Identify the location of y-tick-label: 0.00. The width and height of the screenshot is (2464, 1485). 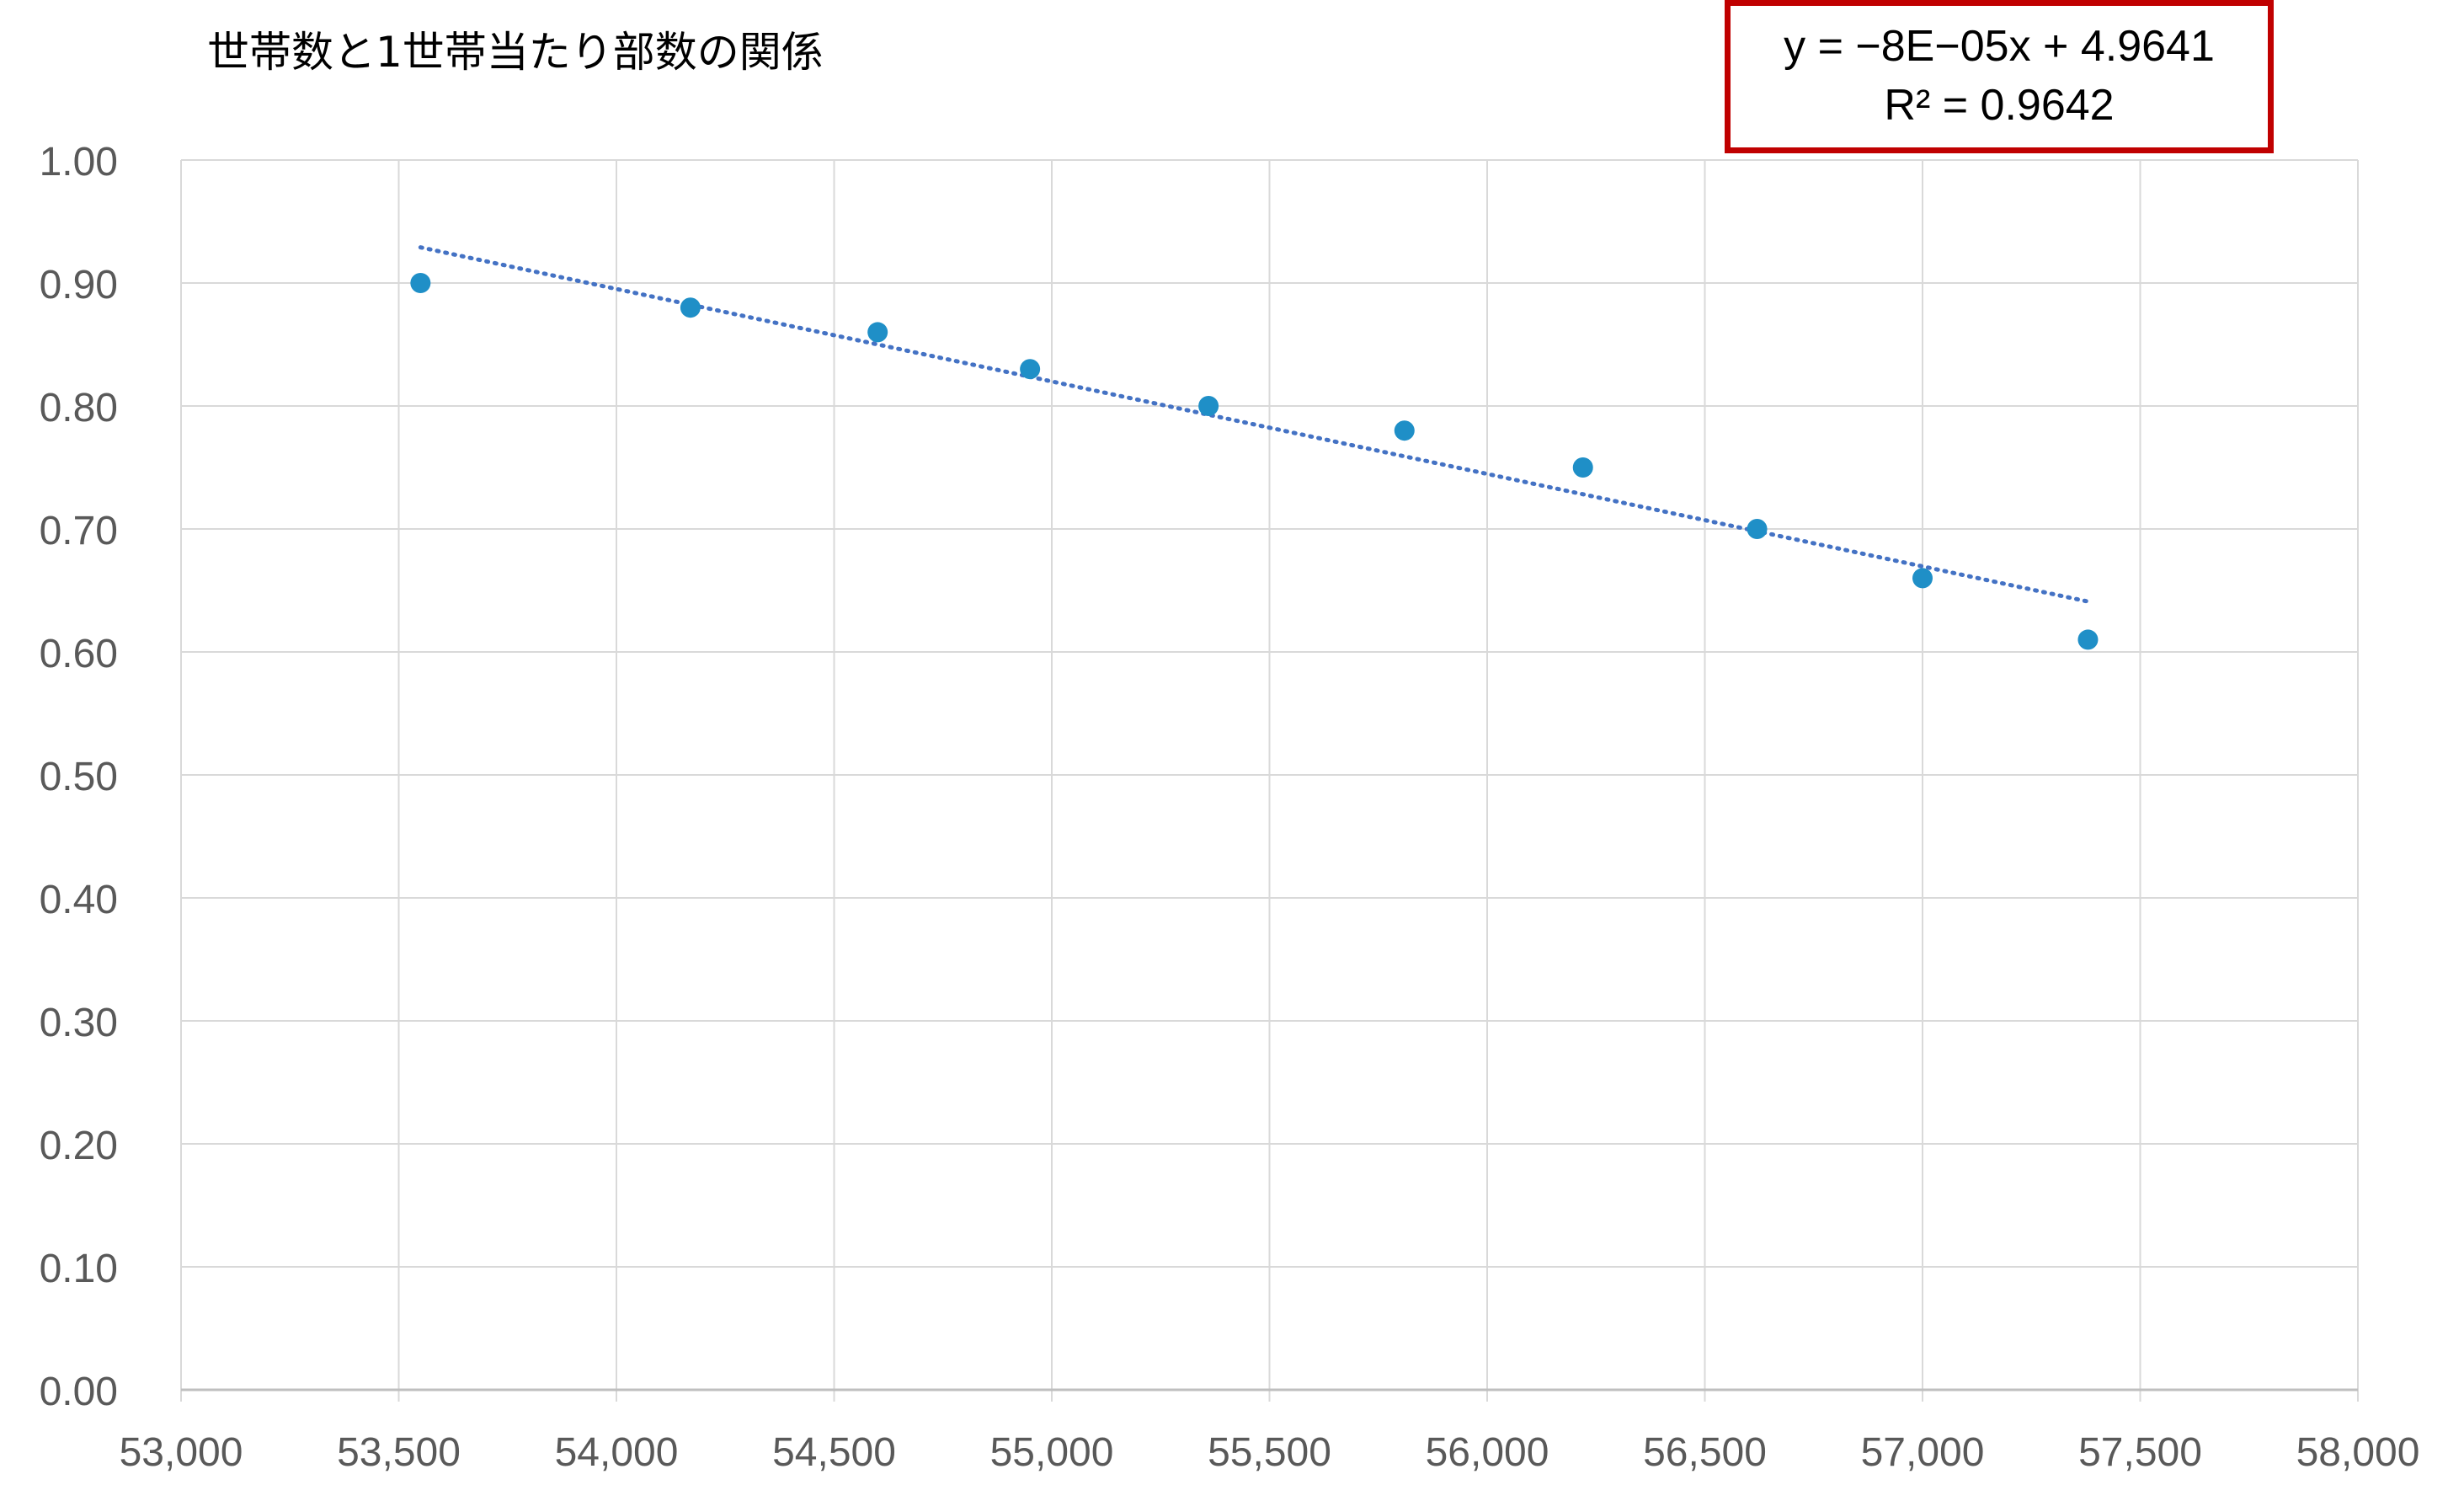
(79, 1392).